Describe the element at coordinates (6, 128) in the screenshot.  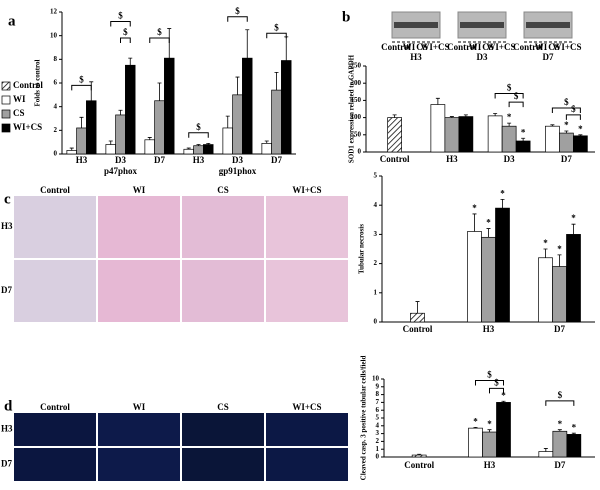
I see `legend-swatch` at that location.